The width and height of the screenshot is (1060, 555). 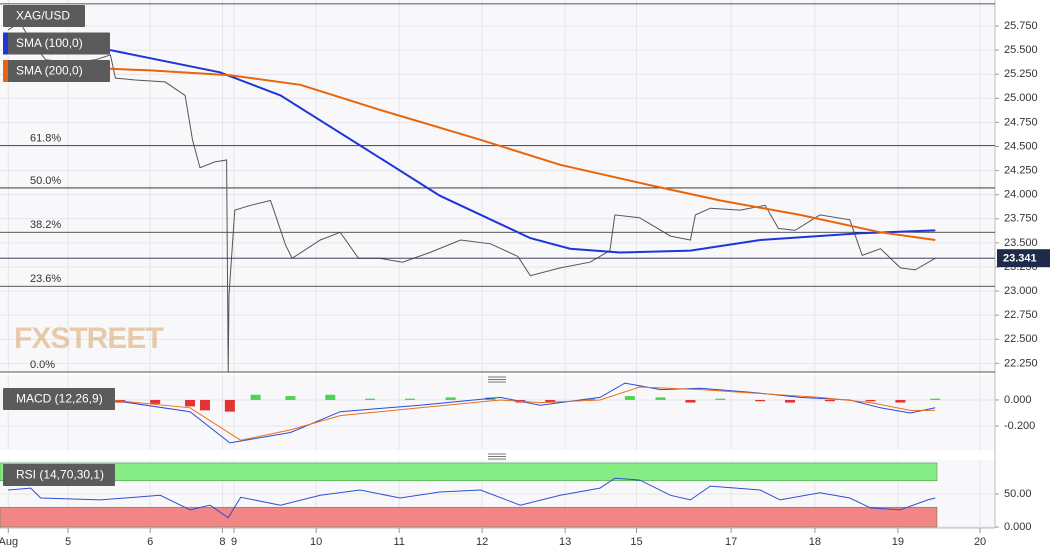 What do you see at coordinates (234, 542) in the screenshot?
I see `x-tick-label: 9` at bounding box center [234, 542].